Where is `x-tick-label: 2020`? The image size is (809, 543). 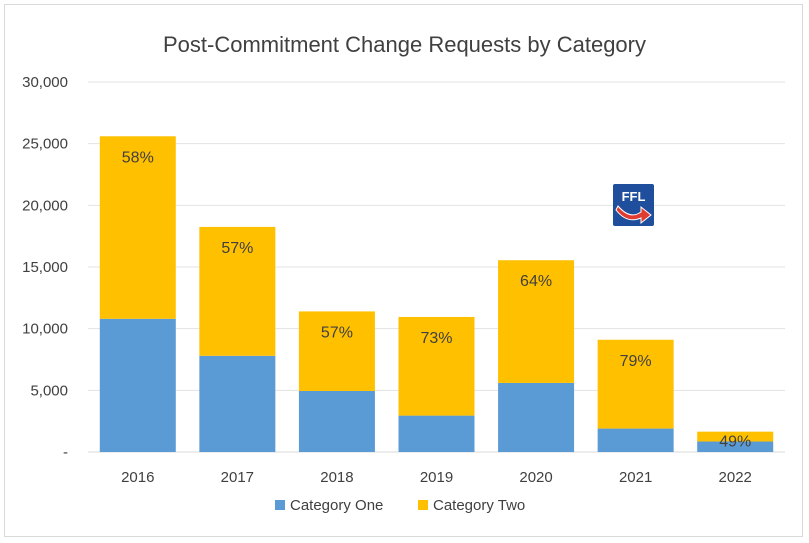 x-tick-label: 2020 is located at coordinates (535, 477).